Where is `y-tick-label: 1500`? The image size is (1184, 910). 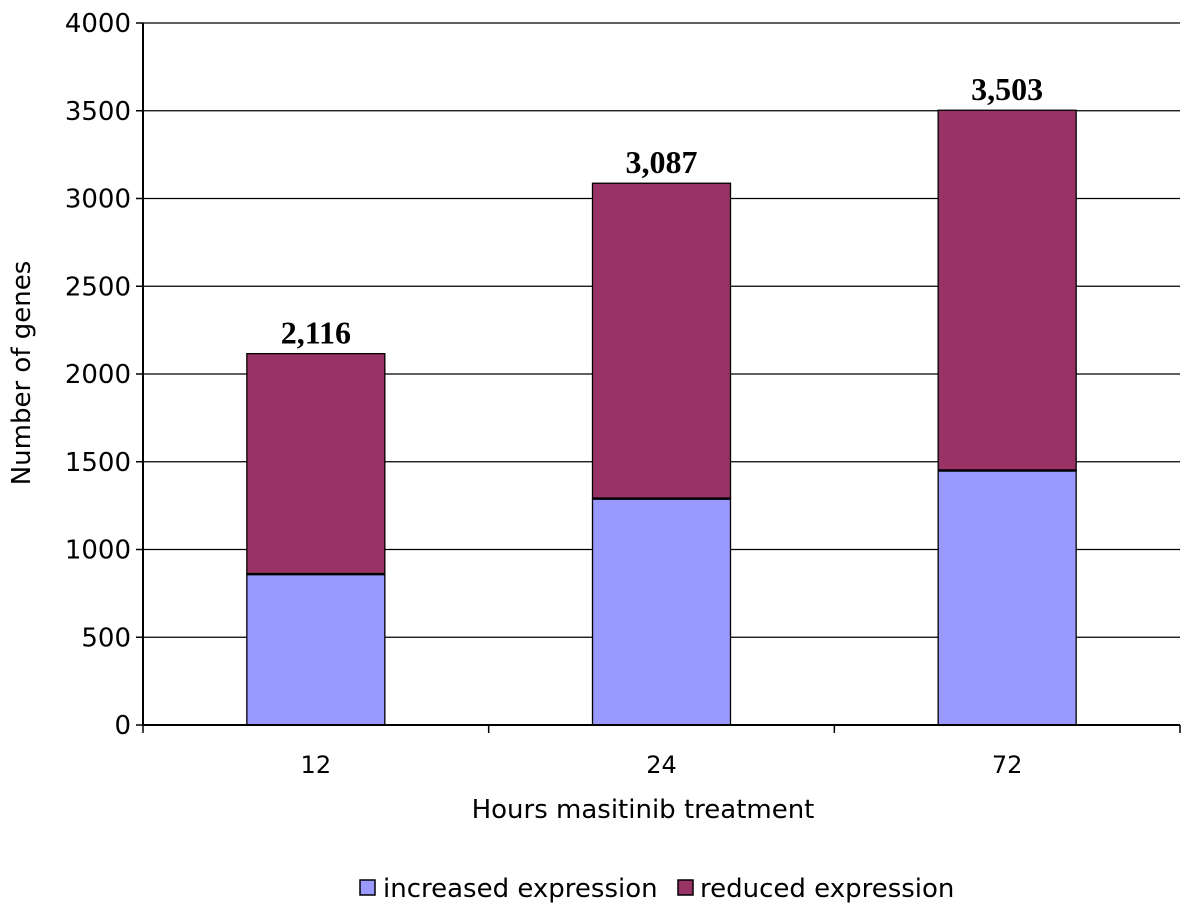
y-tick-label: 1500 is located at coordinates (98, 463).